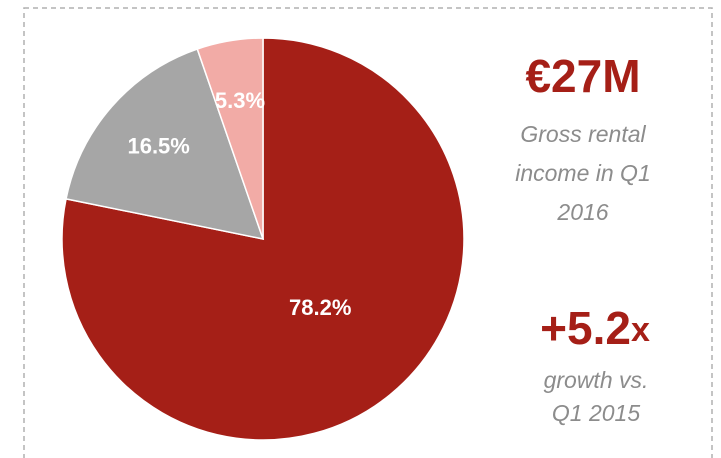 The width and height of the screenshot is (721, 458). What do you see at coordinates (583, 173) in the screenshot?
I see `kpi-caption: income in Q1` at bounding box center [583, 173].